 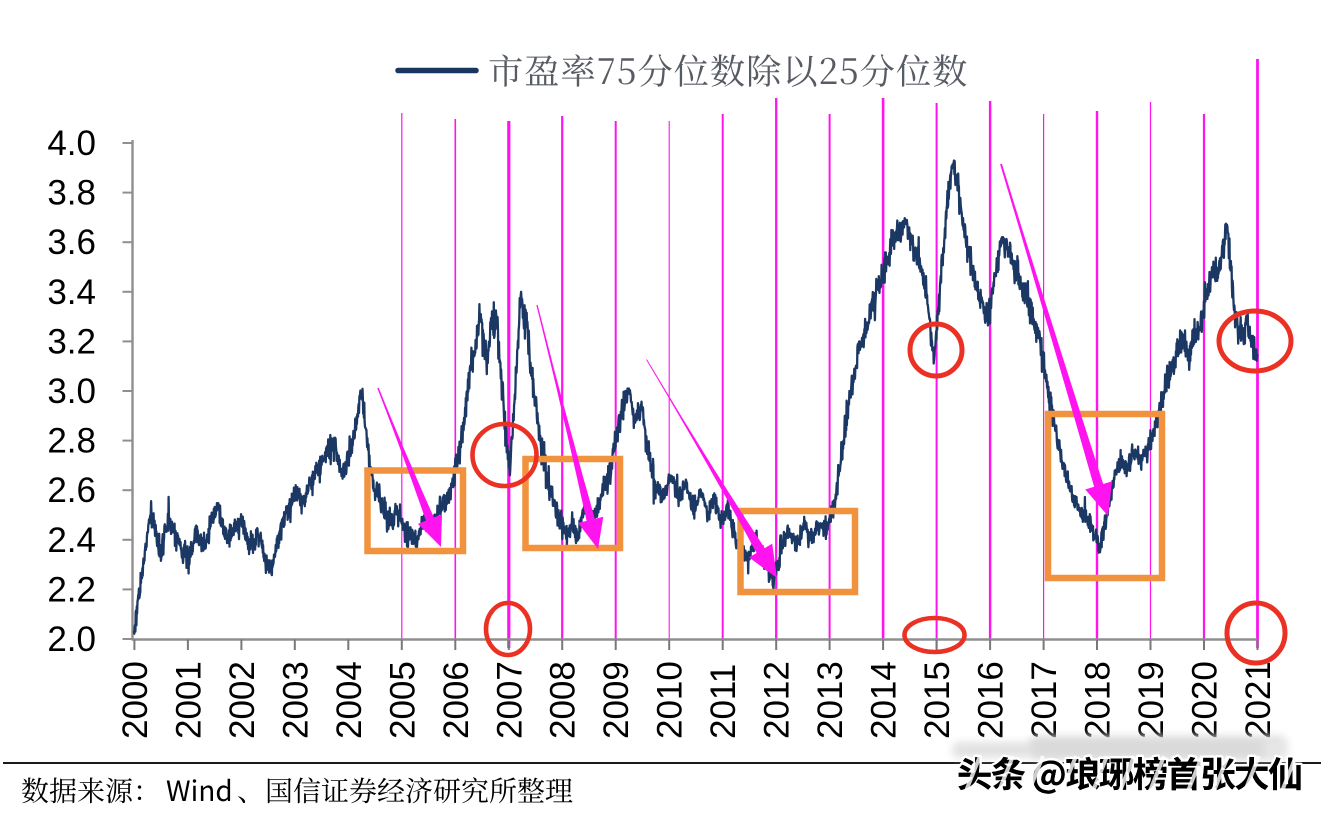 I want to click on svg-text: 2008, so click(x=563, y=700).